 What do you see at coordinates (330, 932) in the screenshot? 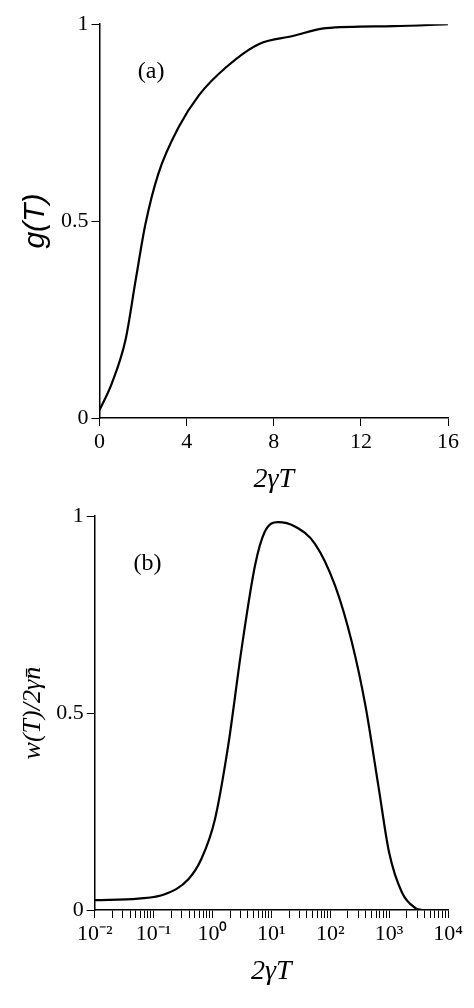
I see `x-tick-label: 10²` at bounding box center [330, 932].